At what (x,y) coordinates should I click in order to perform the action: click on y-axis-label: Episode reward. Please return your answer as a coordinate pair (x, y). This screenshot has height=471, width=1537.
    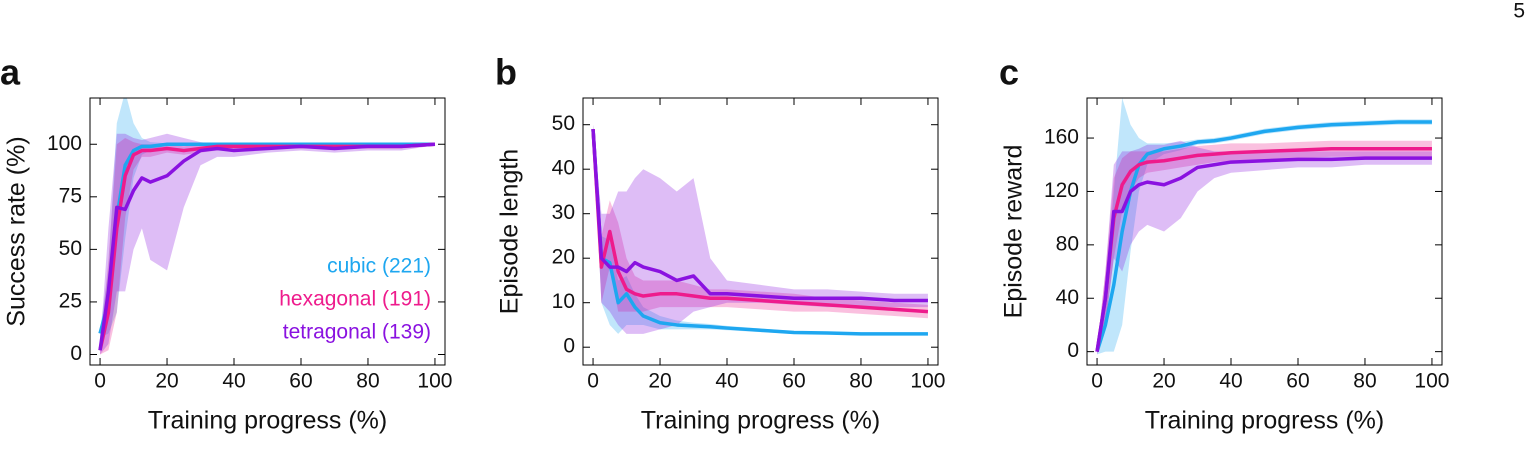
    Looking at the image, I should click on (1014, 232).